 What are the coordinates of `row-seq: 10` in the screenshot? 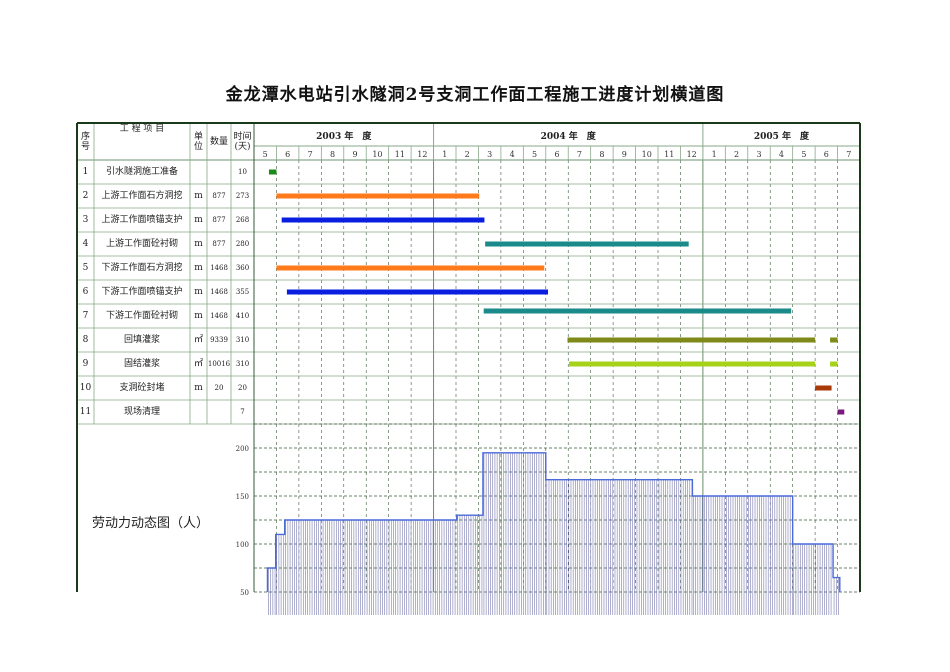 It's located at (85, 388).